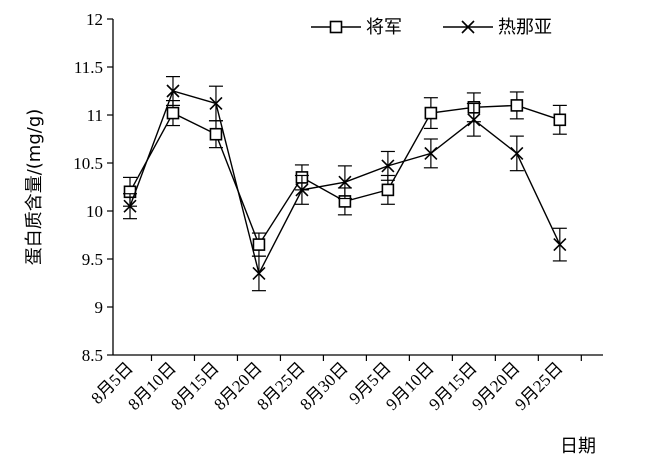 Image resolution: width=654 pixels, height=463 pixels. What do you see at coordinates (356, 27) in the screenshot?
I see `legend-item-series-1: 将军` at bounding box center [356, 27].